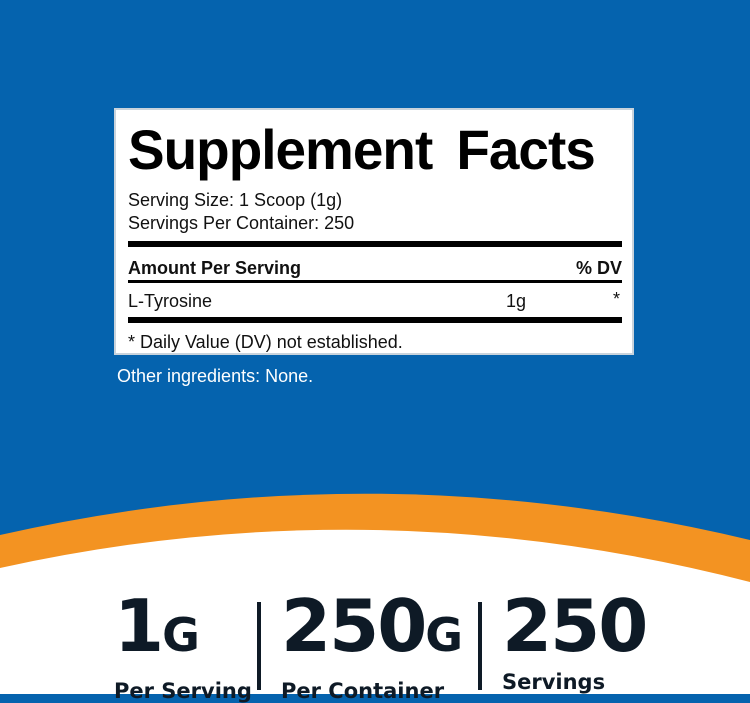 Image resolution: width=750 pixels, height=703 pixels. What do you see at coordinates (598, 268) in the screenshot?
I see `header-dv: % DV` at bounding box center [598, 268].